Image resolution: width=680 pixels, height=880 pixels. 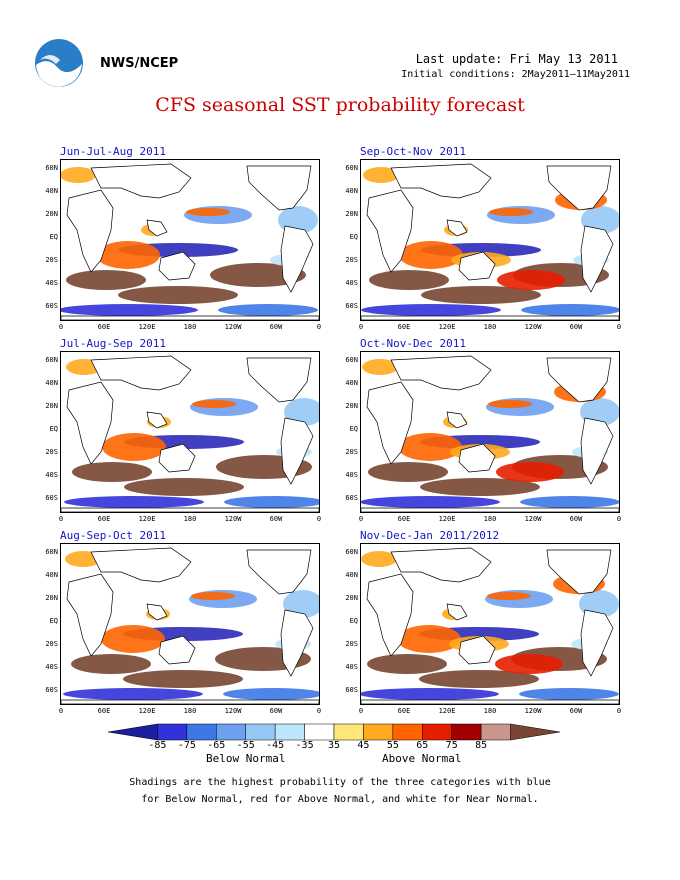 I want to click on above-normal-label: Above Normal, so click(x=422, y=758).